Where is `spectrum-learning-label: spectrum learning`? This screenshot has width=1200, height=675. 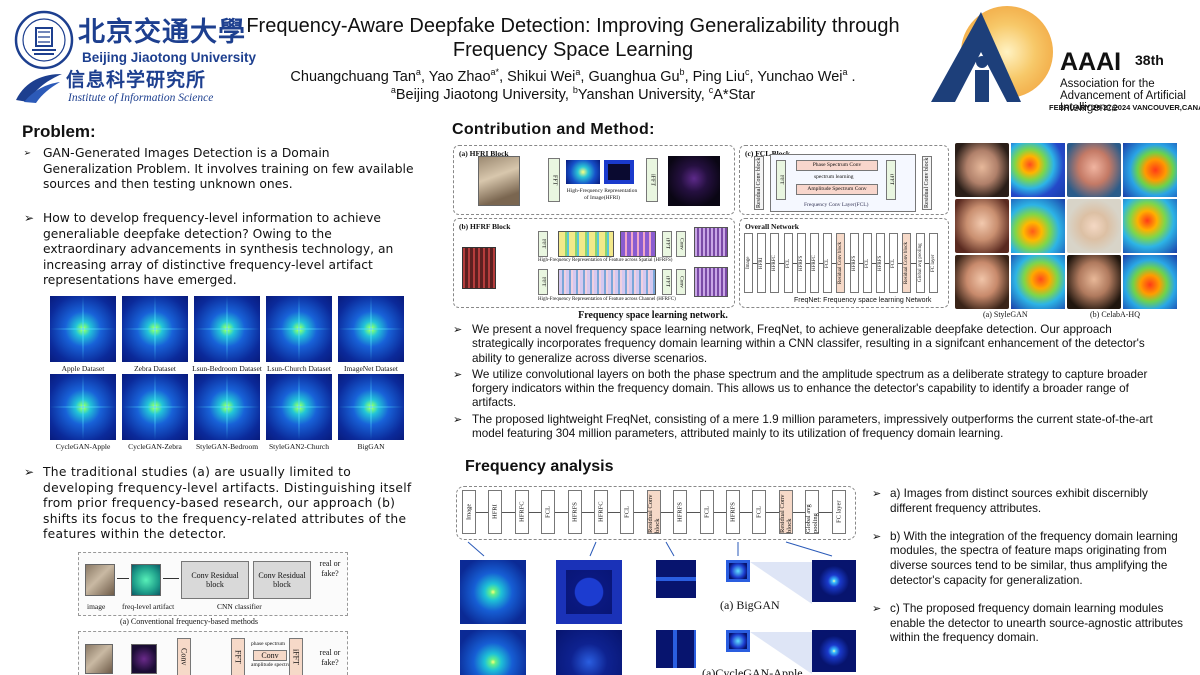 spectrum-learning-label: spectrum learning is located at coordinates (834, 177).